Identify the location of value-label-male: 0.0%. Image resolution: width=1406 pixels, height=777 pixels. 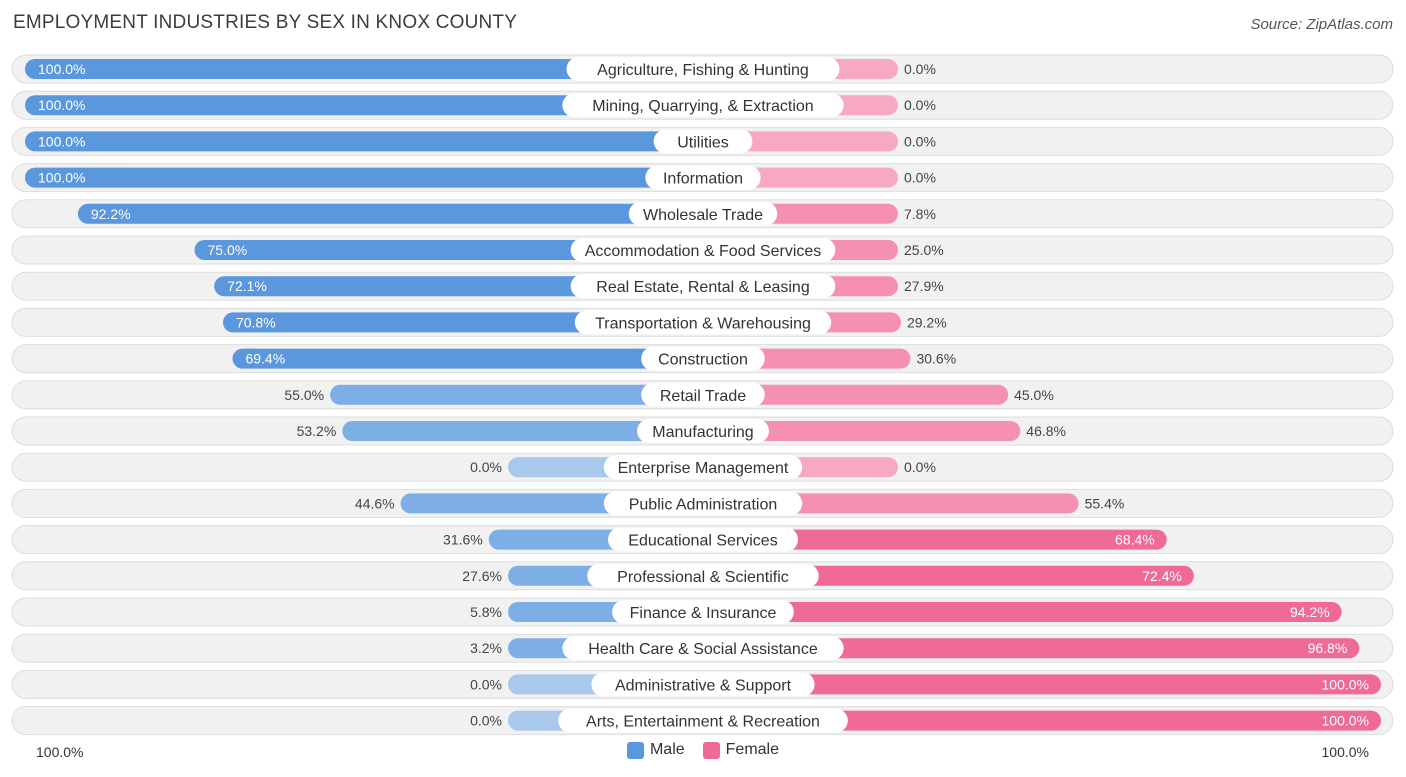
(486, 684).